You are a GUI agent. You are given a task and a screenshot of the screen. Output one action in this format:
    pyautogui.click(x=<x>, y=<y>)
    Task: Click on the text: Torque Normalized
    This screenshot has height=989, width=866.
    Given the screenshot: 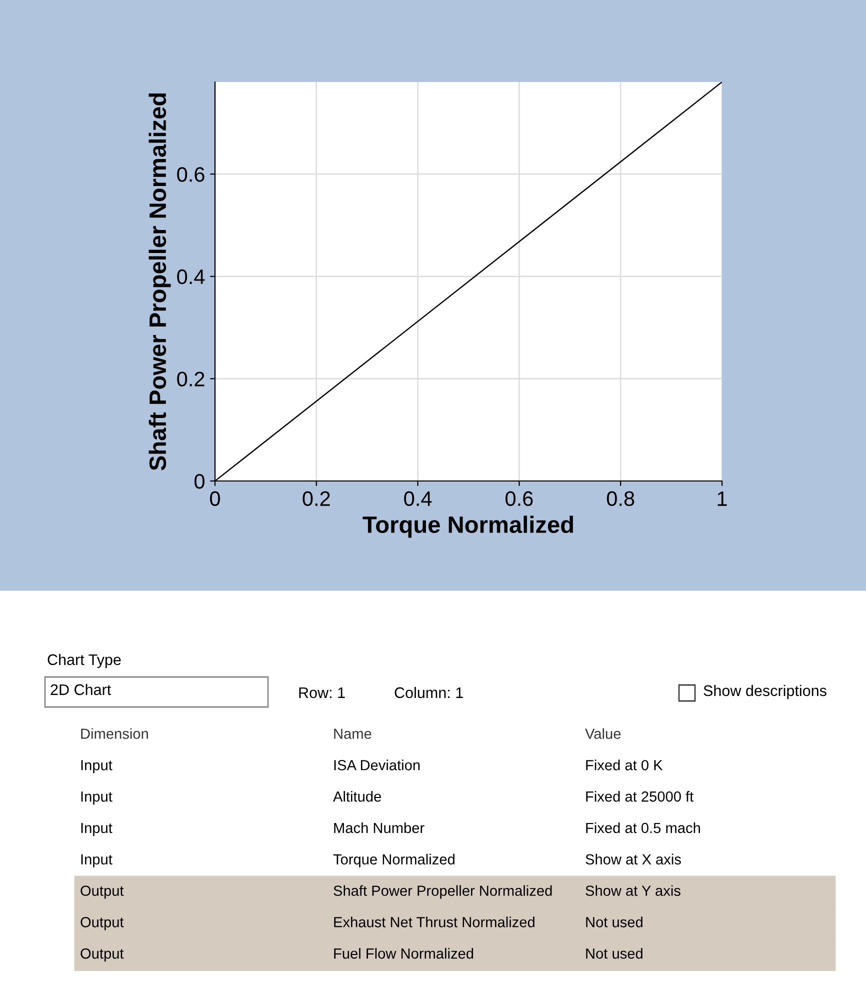 What is the action you would take?
    pyautogui.click(x=393, y=861)
    